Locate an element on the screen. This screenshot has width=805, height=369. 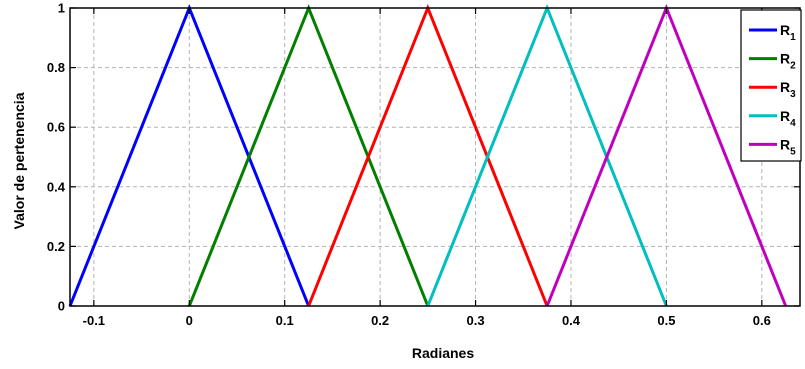
x-tick-label: 0 is located at coordinates (189, 320).